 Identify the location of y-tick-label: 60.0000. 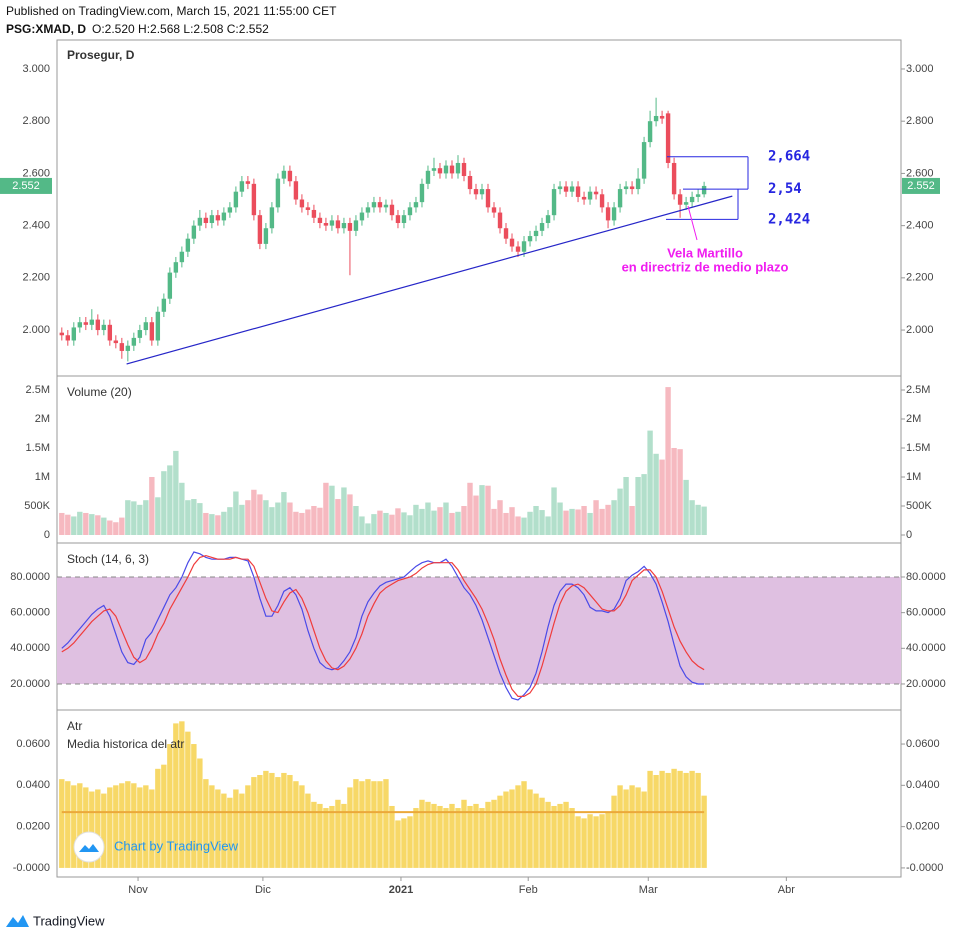
(30, 613).